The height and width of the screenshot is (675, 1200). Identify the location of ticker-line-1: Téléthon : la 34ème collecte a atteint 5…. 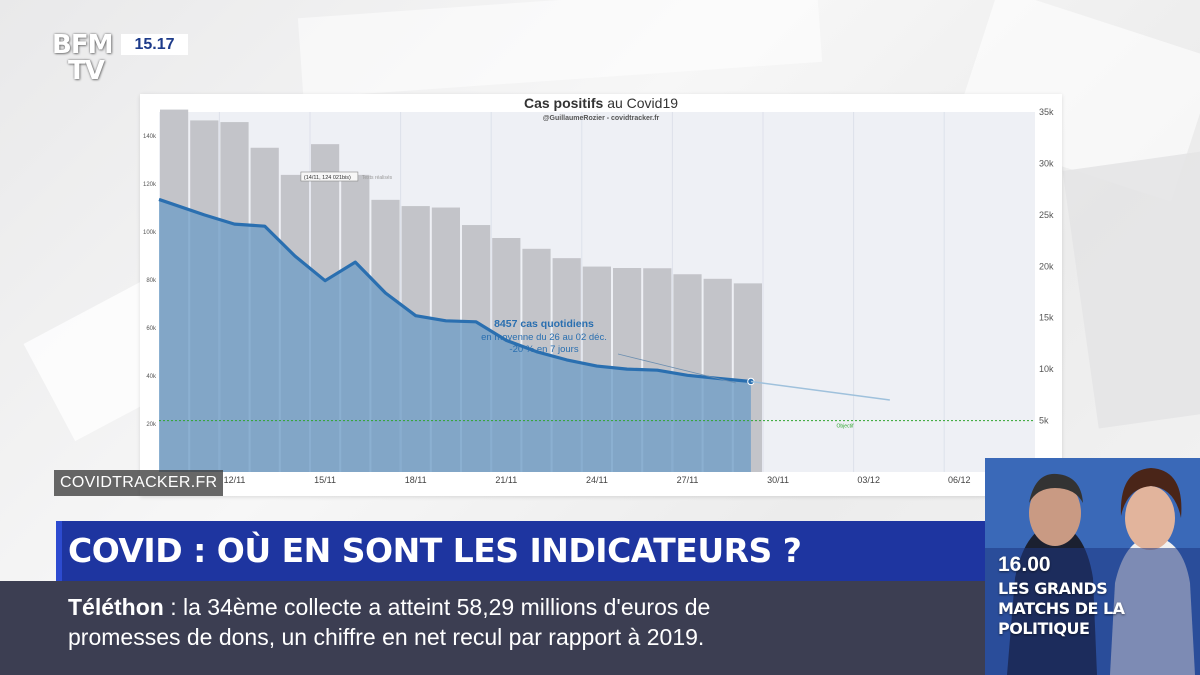
(389, 607).